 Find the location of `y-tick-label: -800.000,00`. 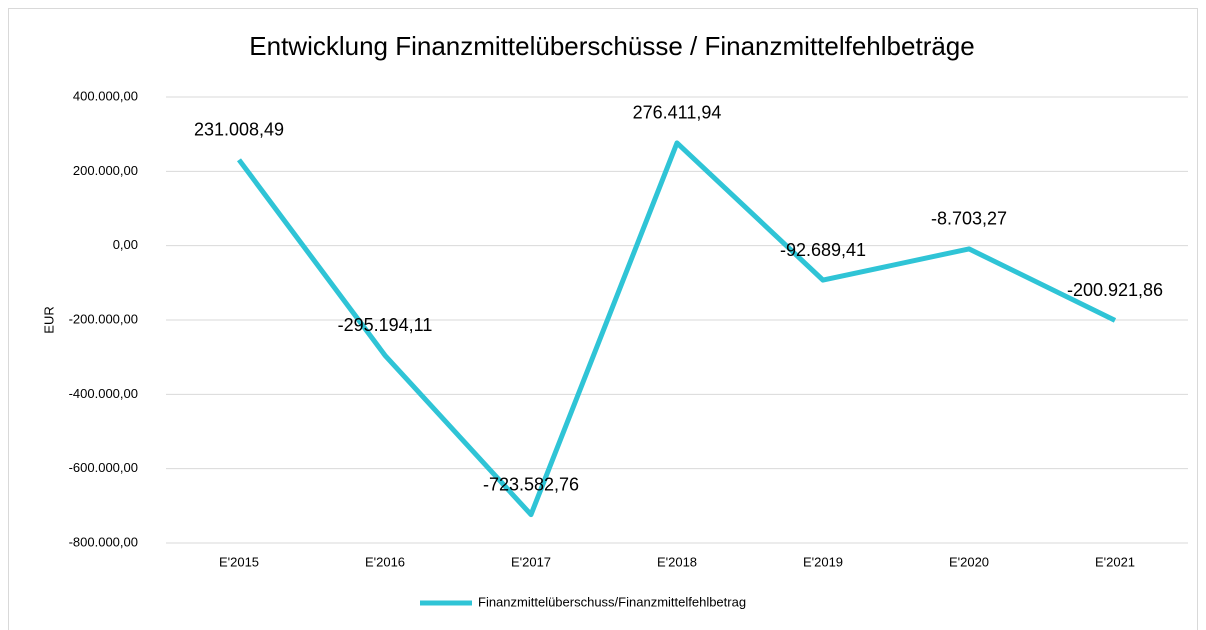

y-tick-label: -800.000,00 is located at coordinates (103, 541).